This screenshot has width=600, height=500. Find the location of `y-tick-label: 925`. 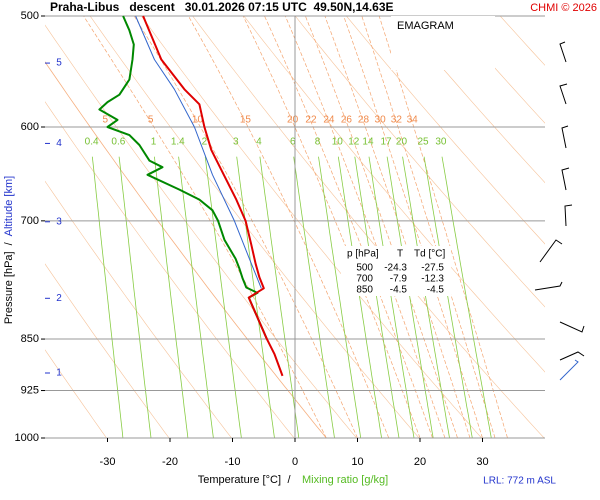

y-tick-label: 925 is located at coordinates (30, 390).